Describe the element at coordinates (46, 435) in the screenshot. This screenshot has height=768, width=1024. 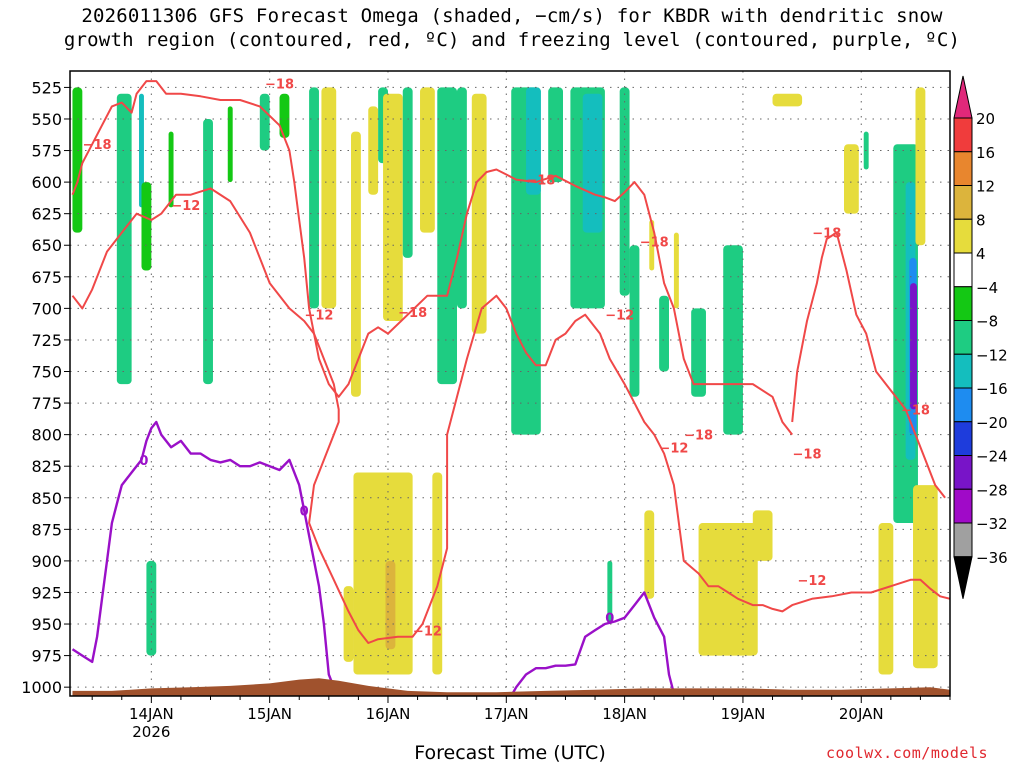
I see `y-tick-label: 800` at that location.